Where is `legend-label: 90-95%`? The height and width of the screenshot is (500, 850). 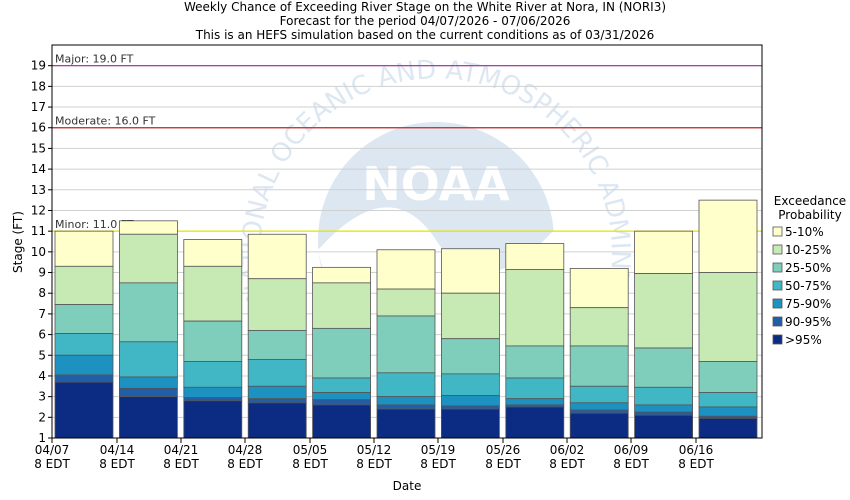 legend-label: 90-95% is located at coordinates (808, 322).